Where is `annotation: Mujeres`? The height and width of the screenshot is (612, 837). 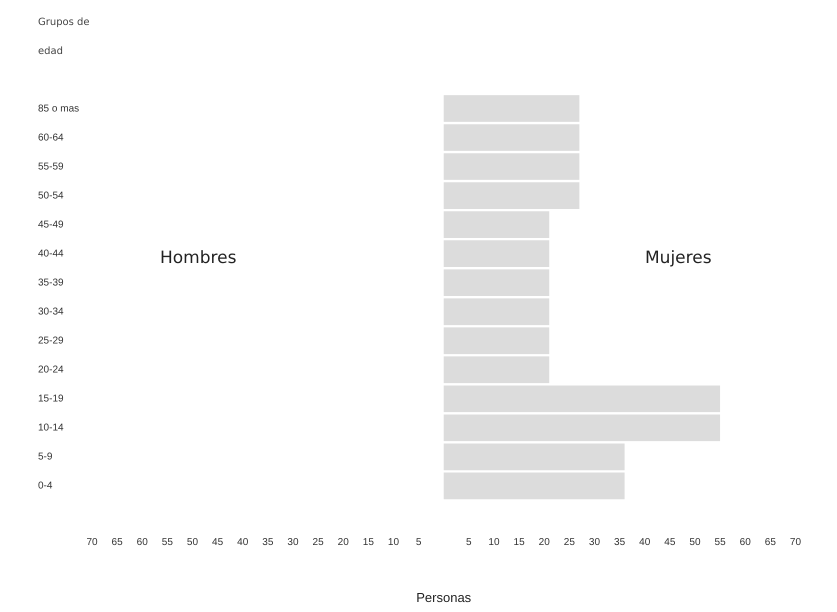
annotation: Mujeres is located at coordinates (678, 258).